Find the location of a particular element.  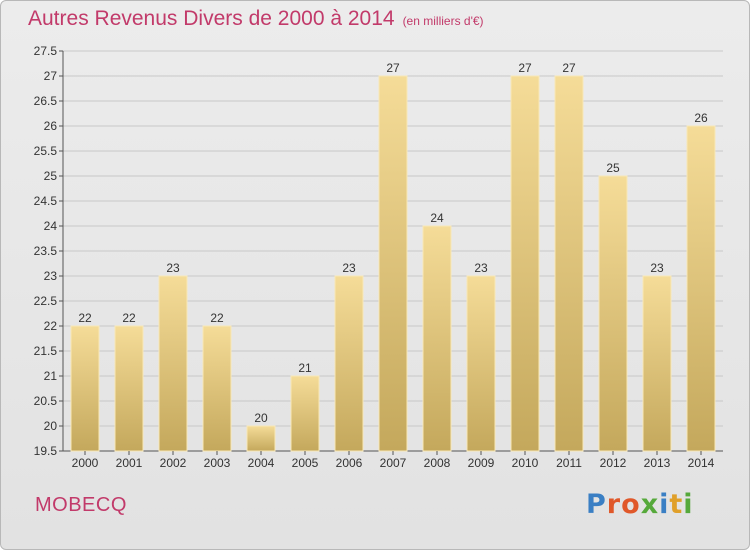

value-label-2012: 25 is located at coordinates (613, 168).